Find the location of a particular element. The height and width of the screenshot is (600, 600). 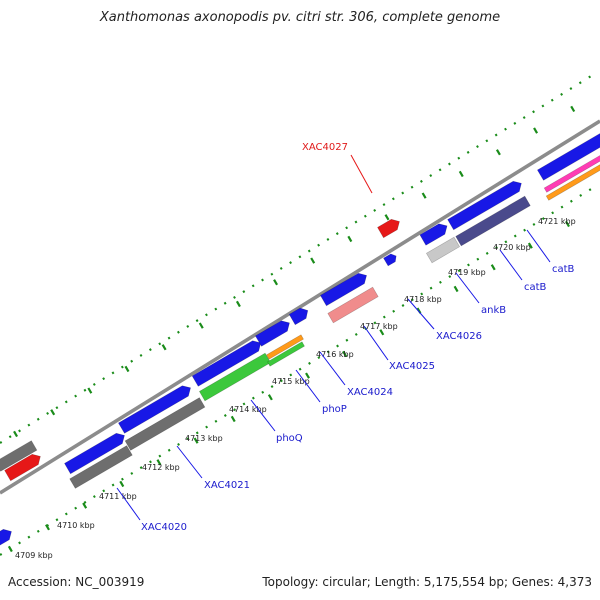

kbp-tick-label: 4720 kbp is located at coordinates (512, 247).